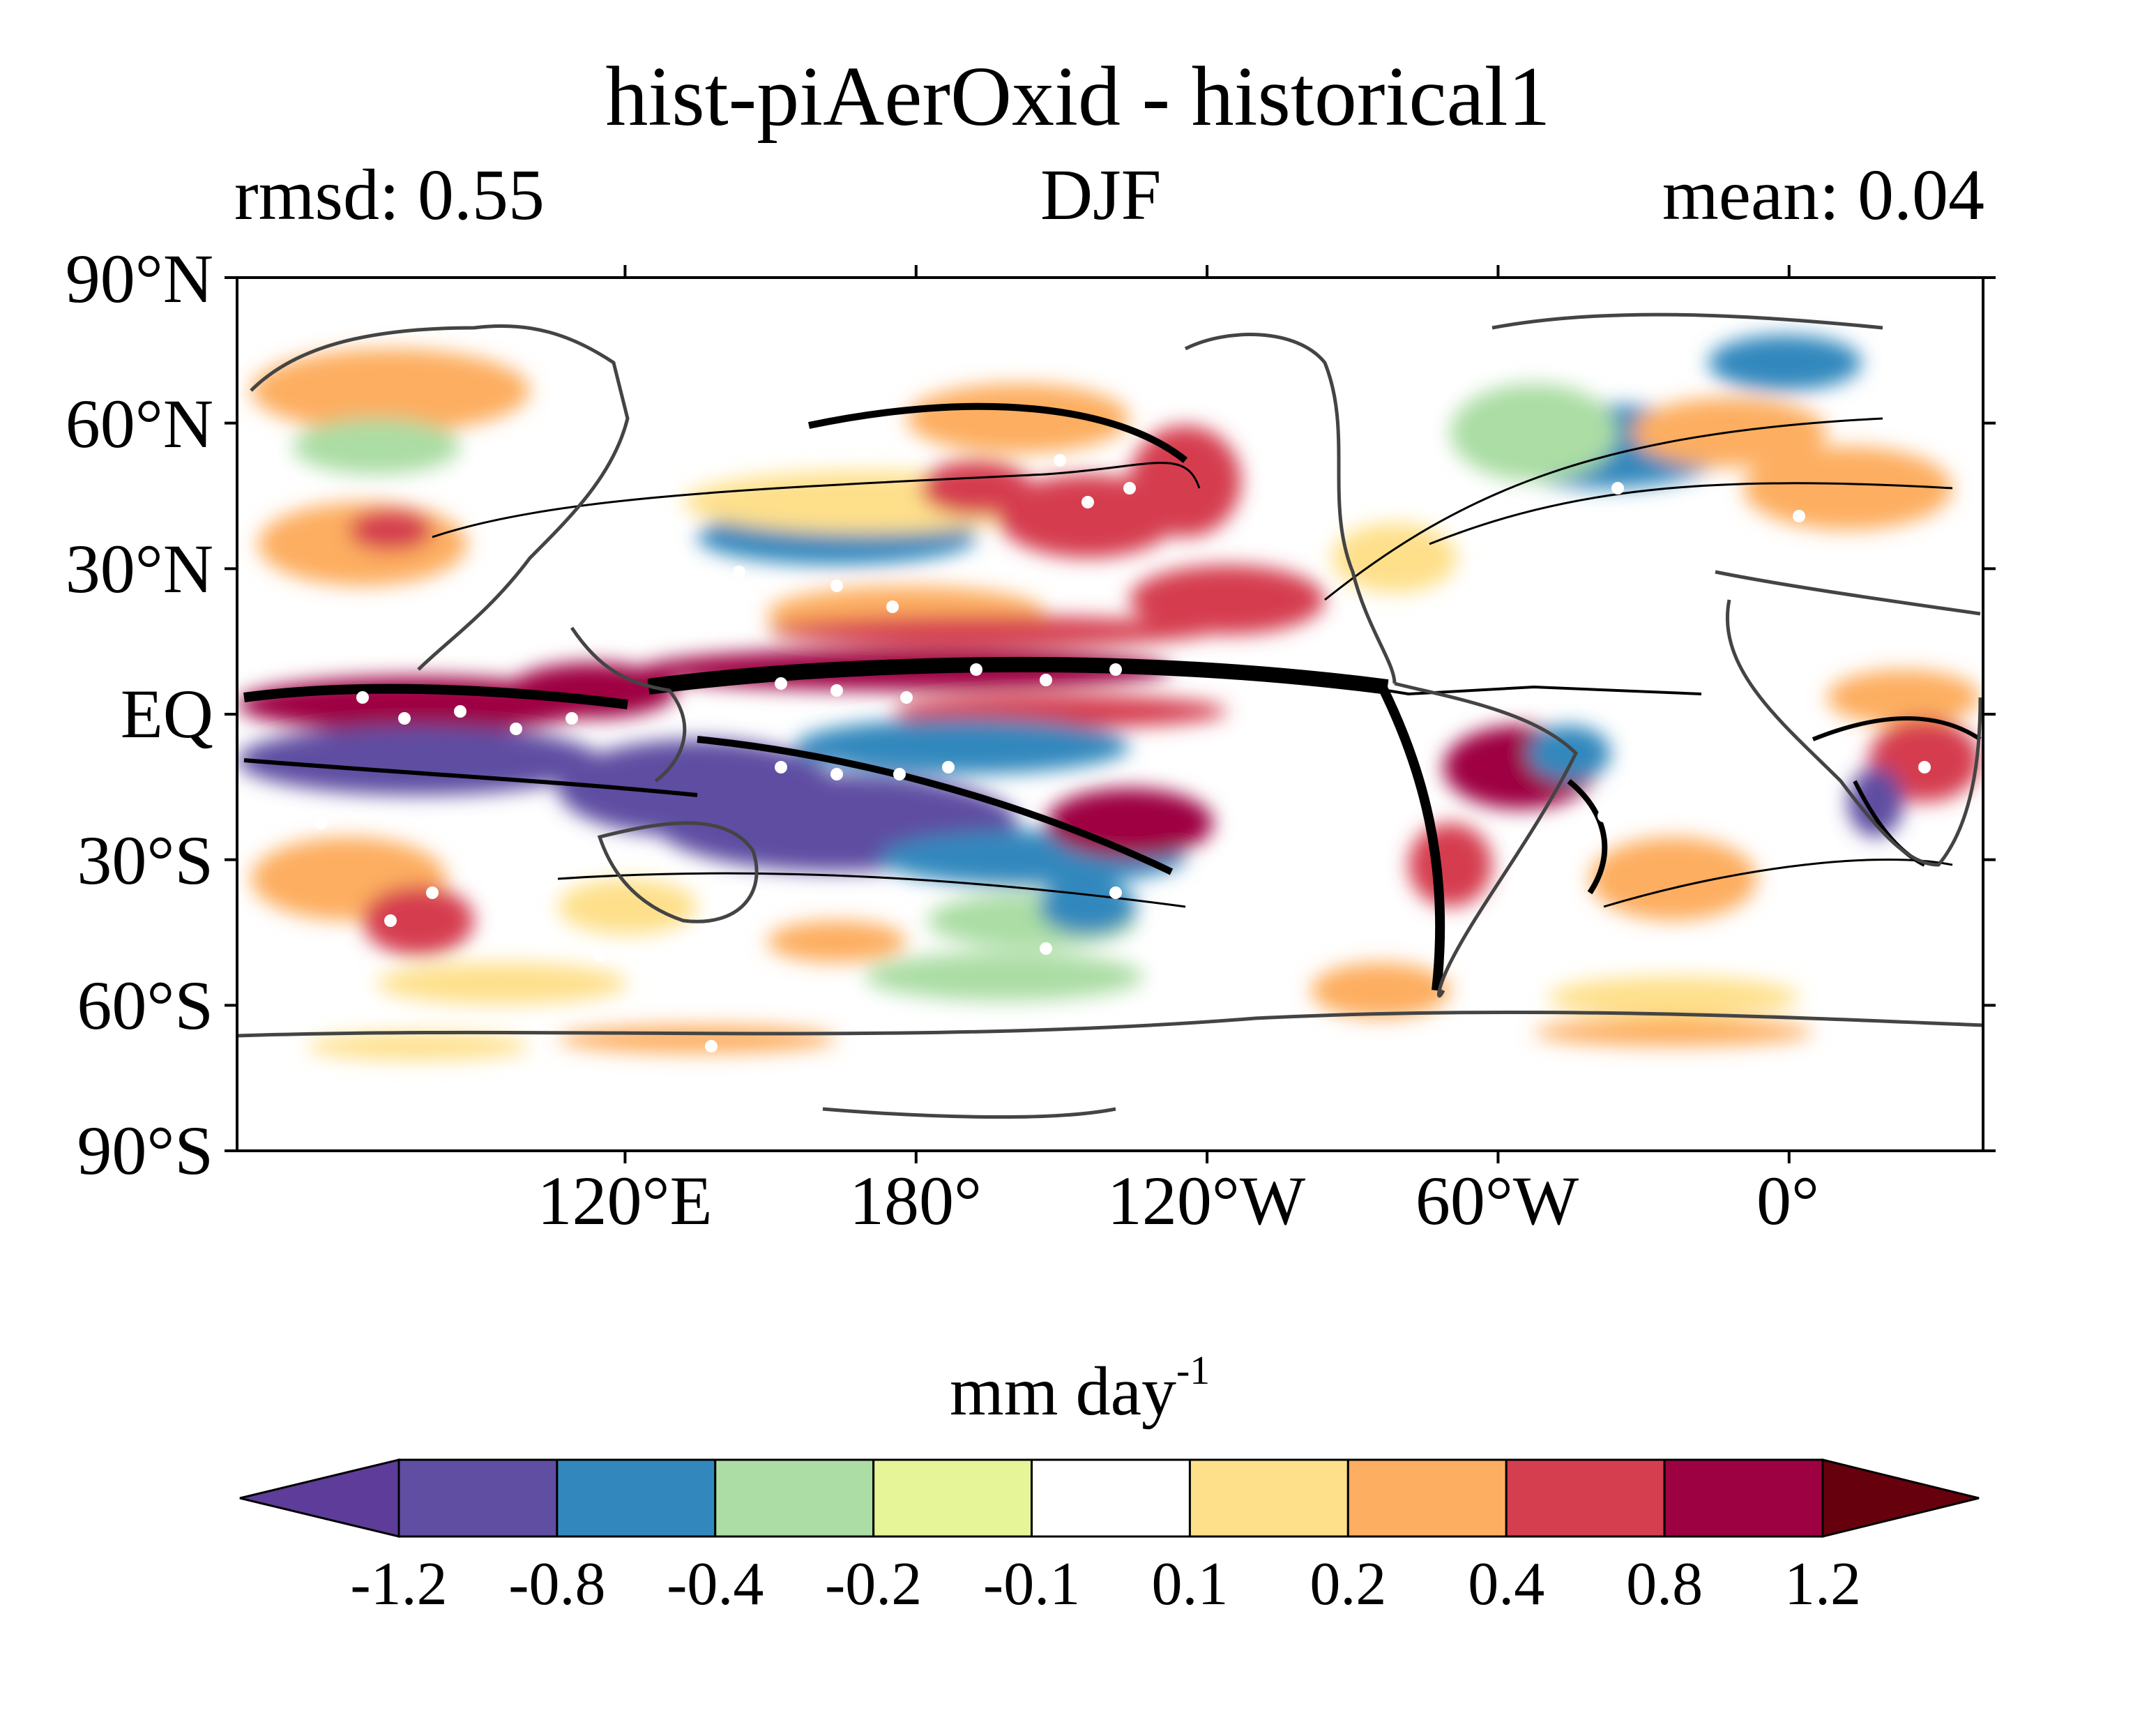 The height and width of the screenshot is (1729, 2156). I want to click on colorbar-tick-label: -0.4, so click(715, 1584).